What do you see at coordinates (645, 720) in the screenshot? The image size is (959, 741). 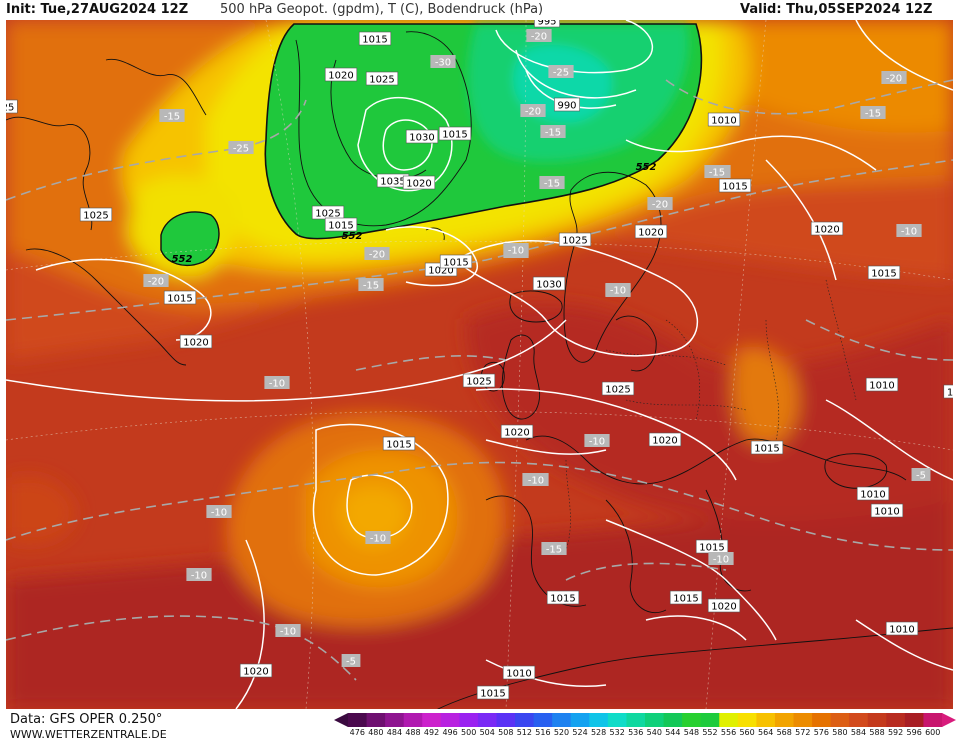 I see `color-legend-bar` at bounding box center [645, 720].